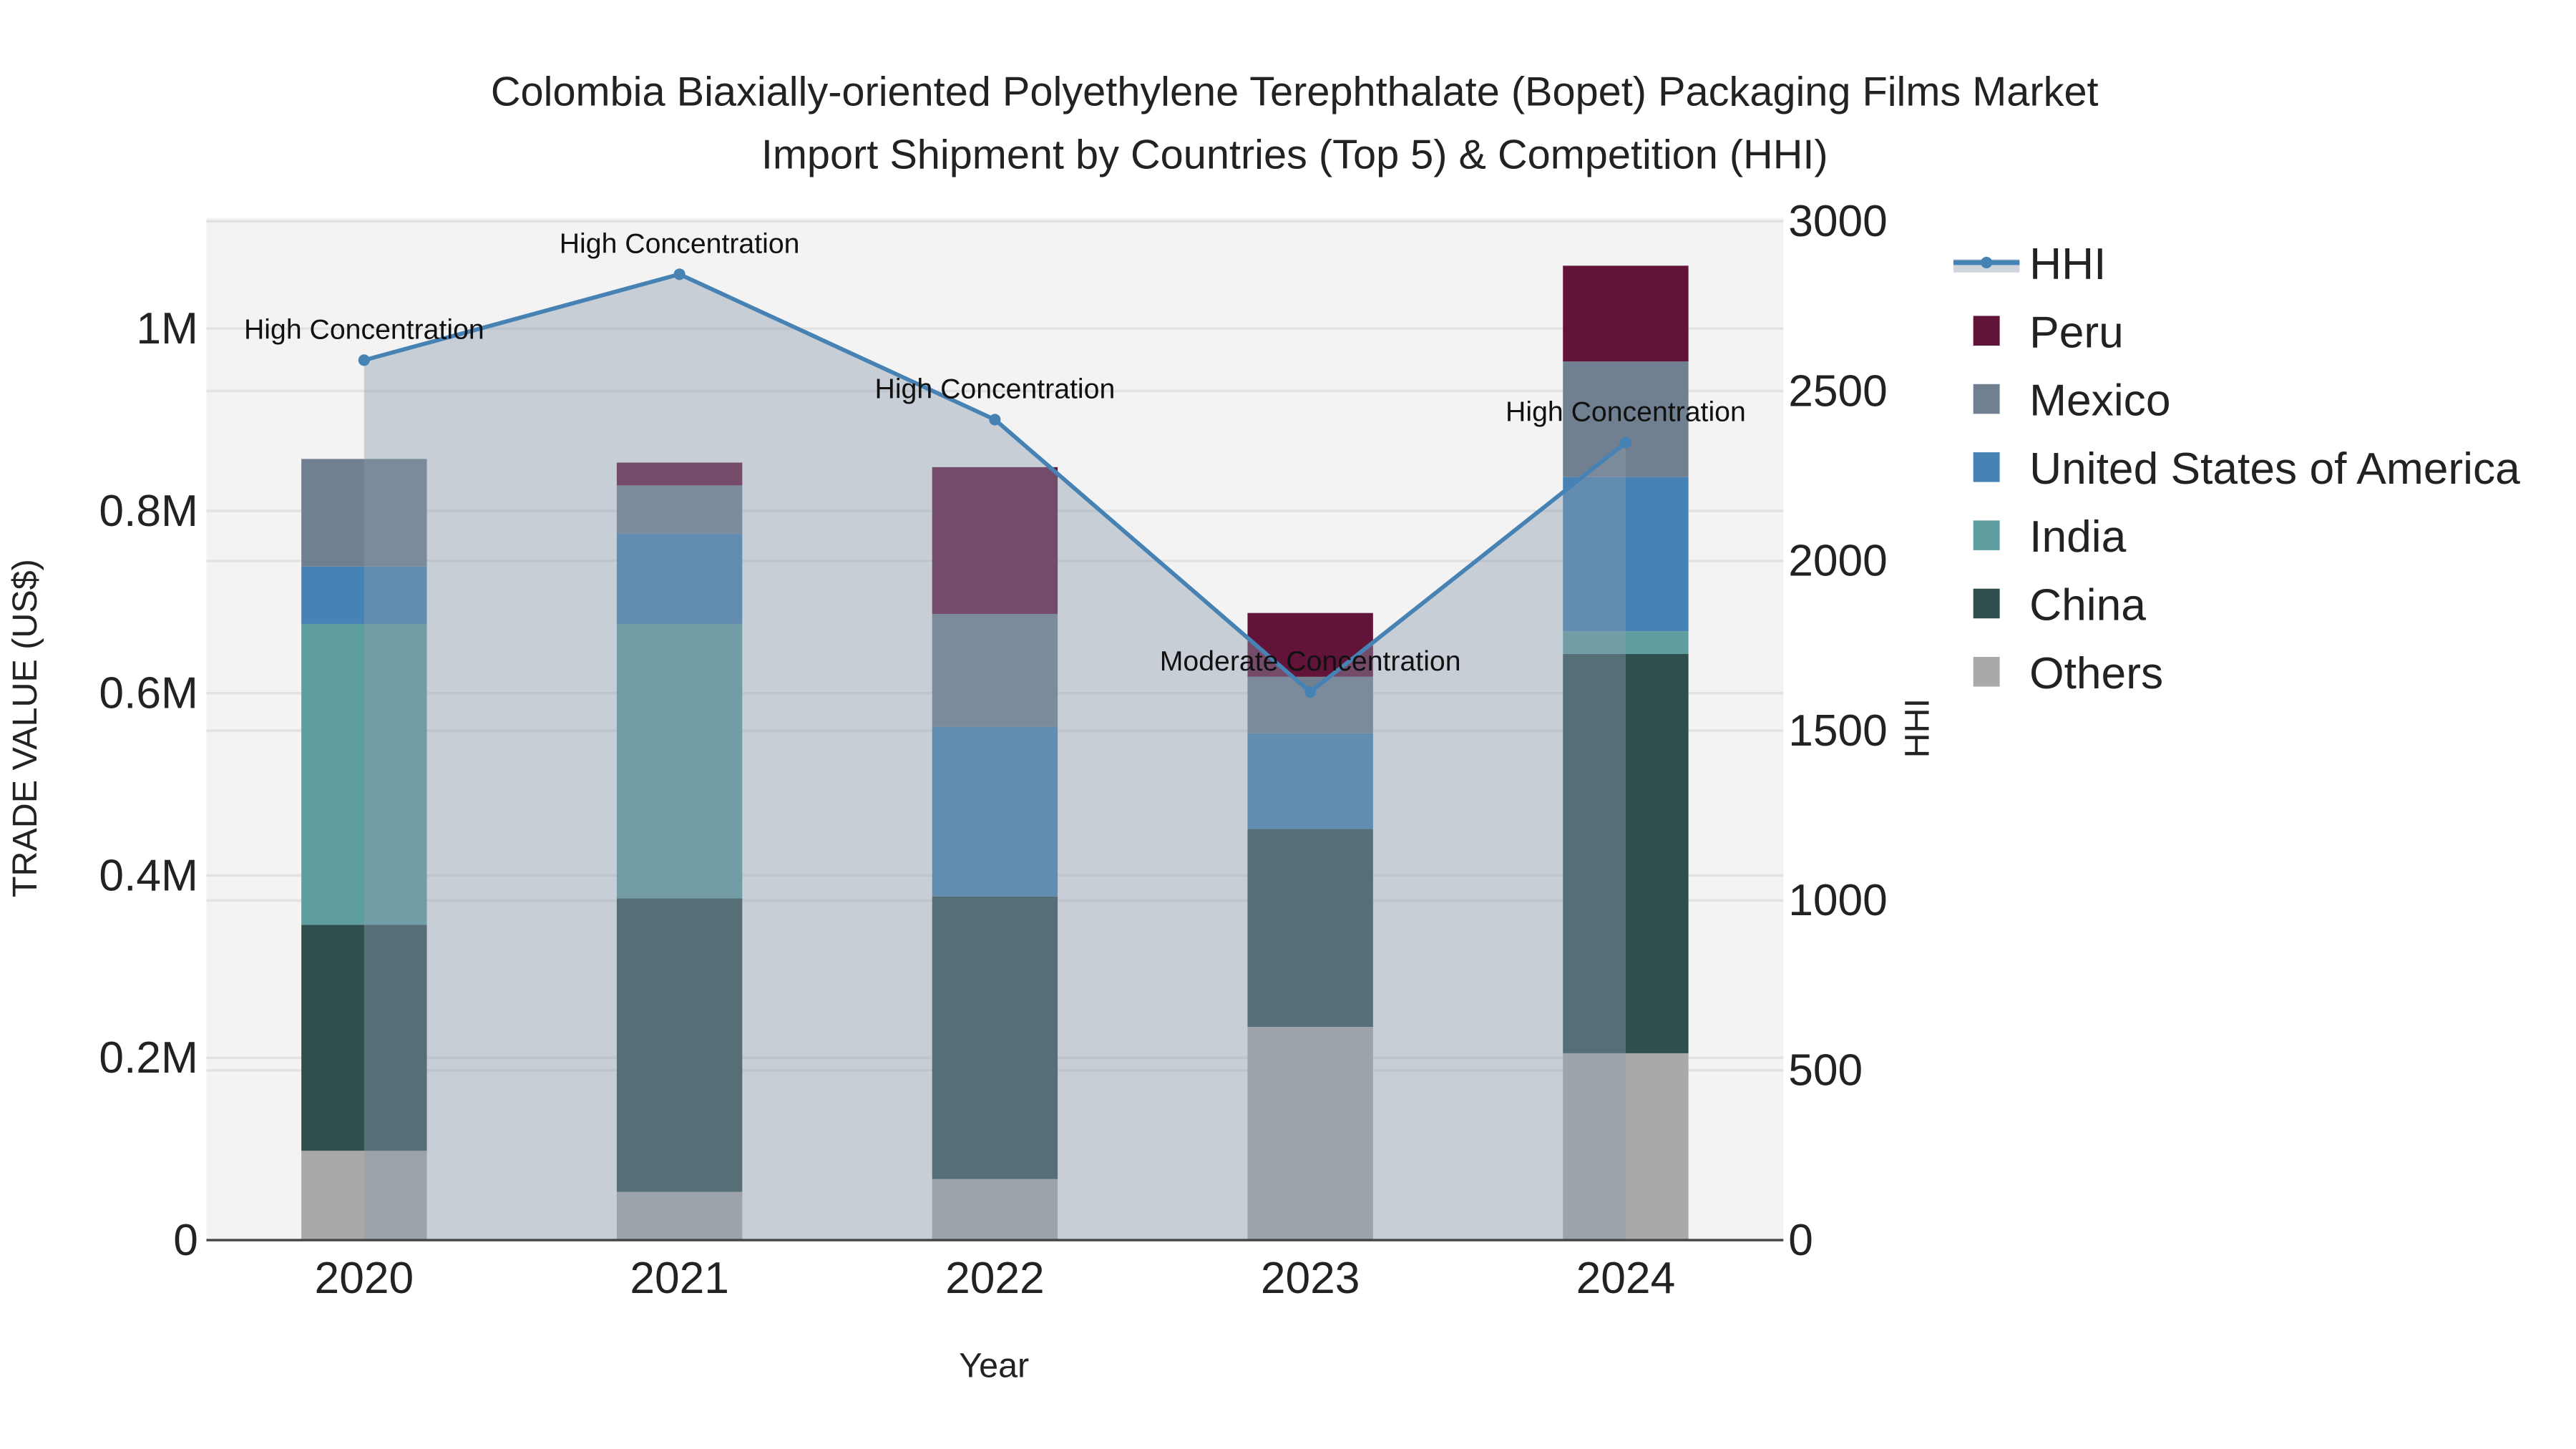 This screenshot has width=2576, height=1449. I want to click on y2-tick-label: 2000, so click(1838, 561).